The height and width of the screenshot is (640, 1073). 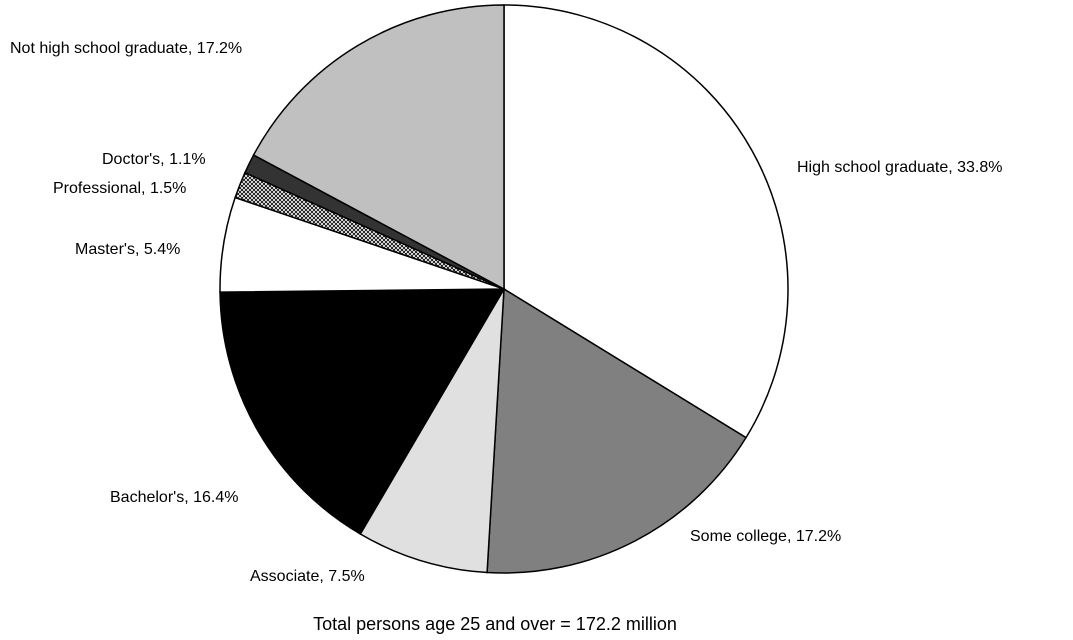 What do you see at coordinates (307, 576) in the screenshot?
I see `slice-label-associate: Associate, 7.5%` at bounding box center [307, 576].